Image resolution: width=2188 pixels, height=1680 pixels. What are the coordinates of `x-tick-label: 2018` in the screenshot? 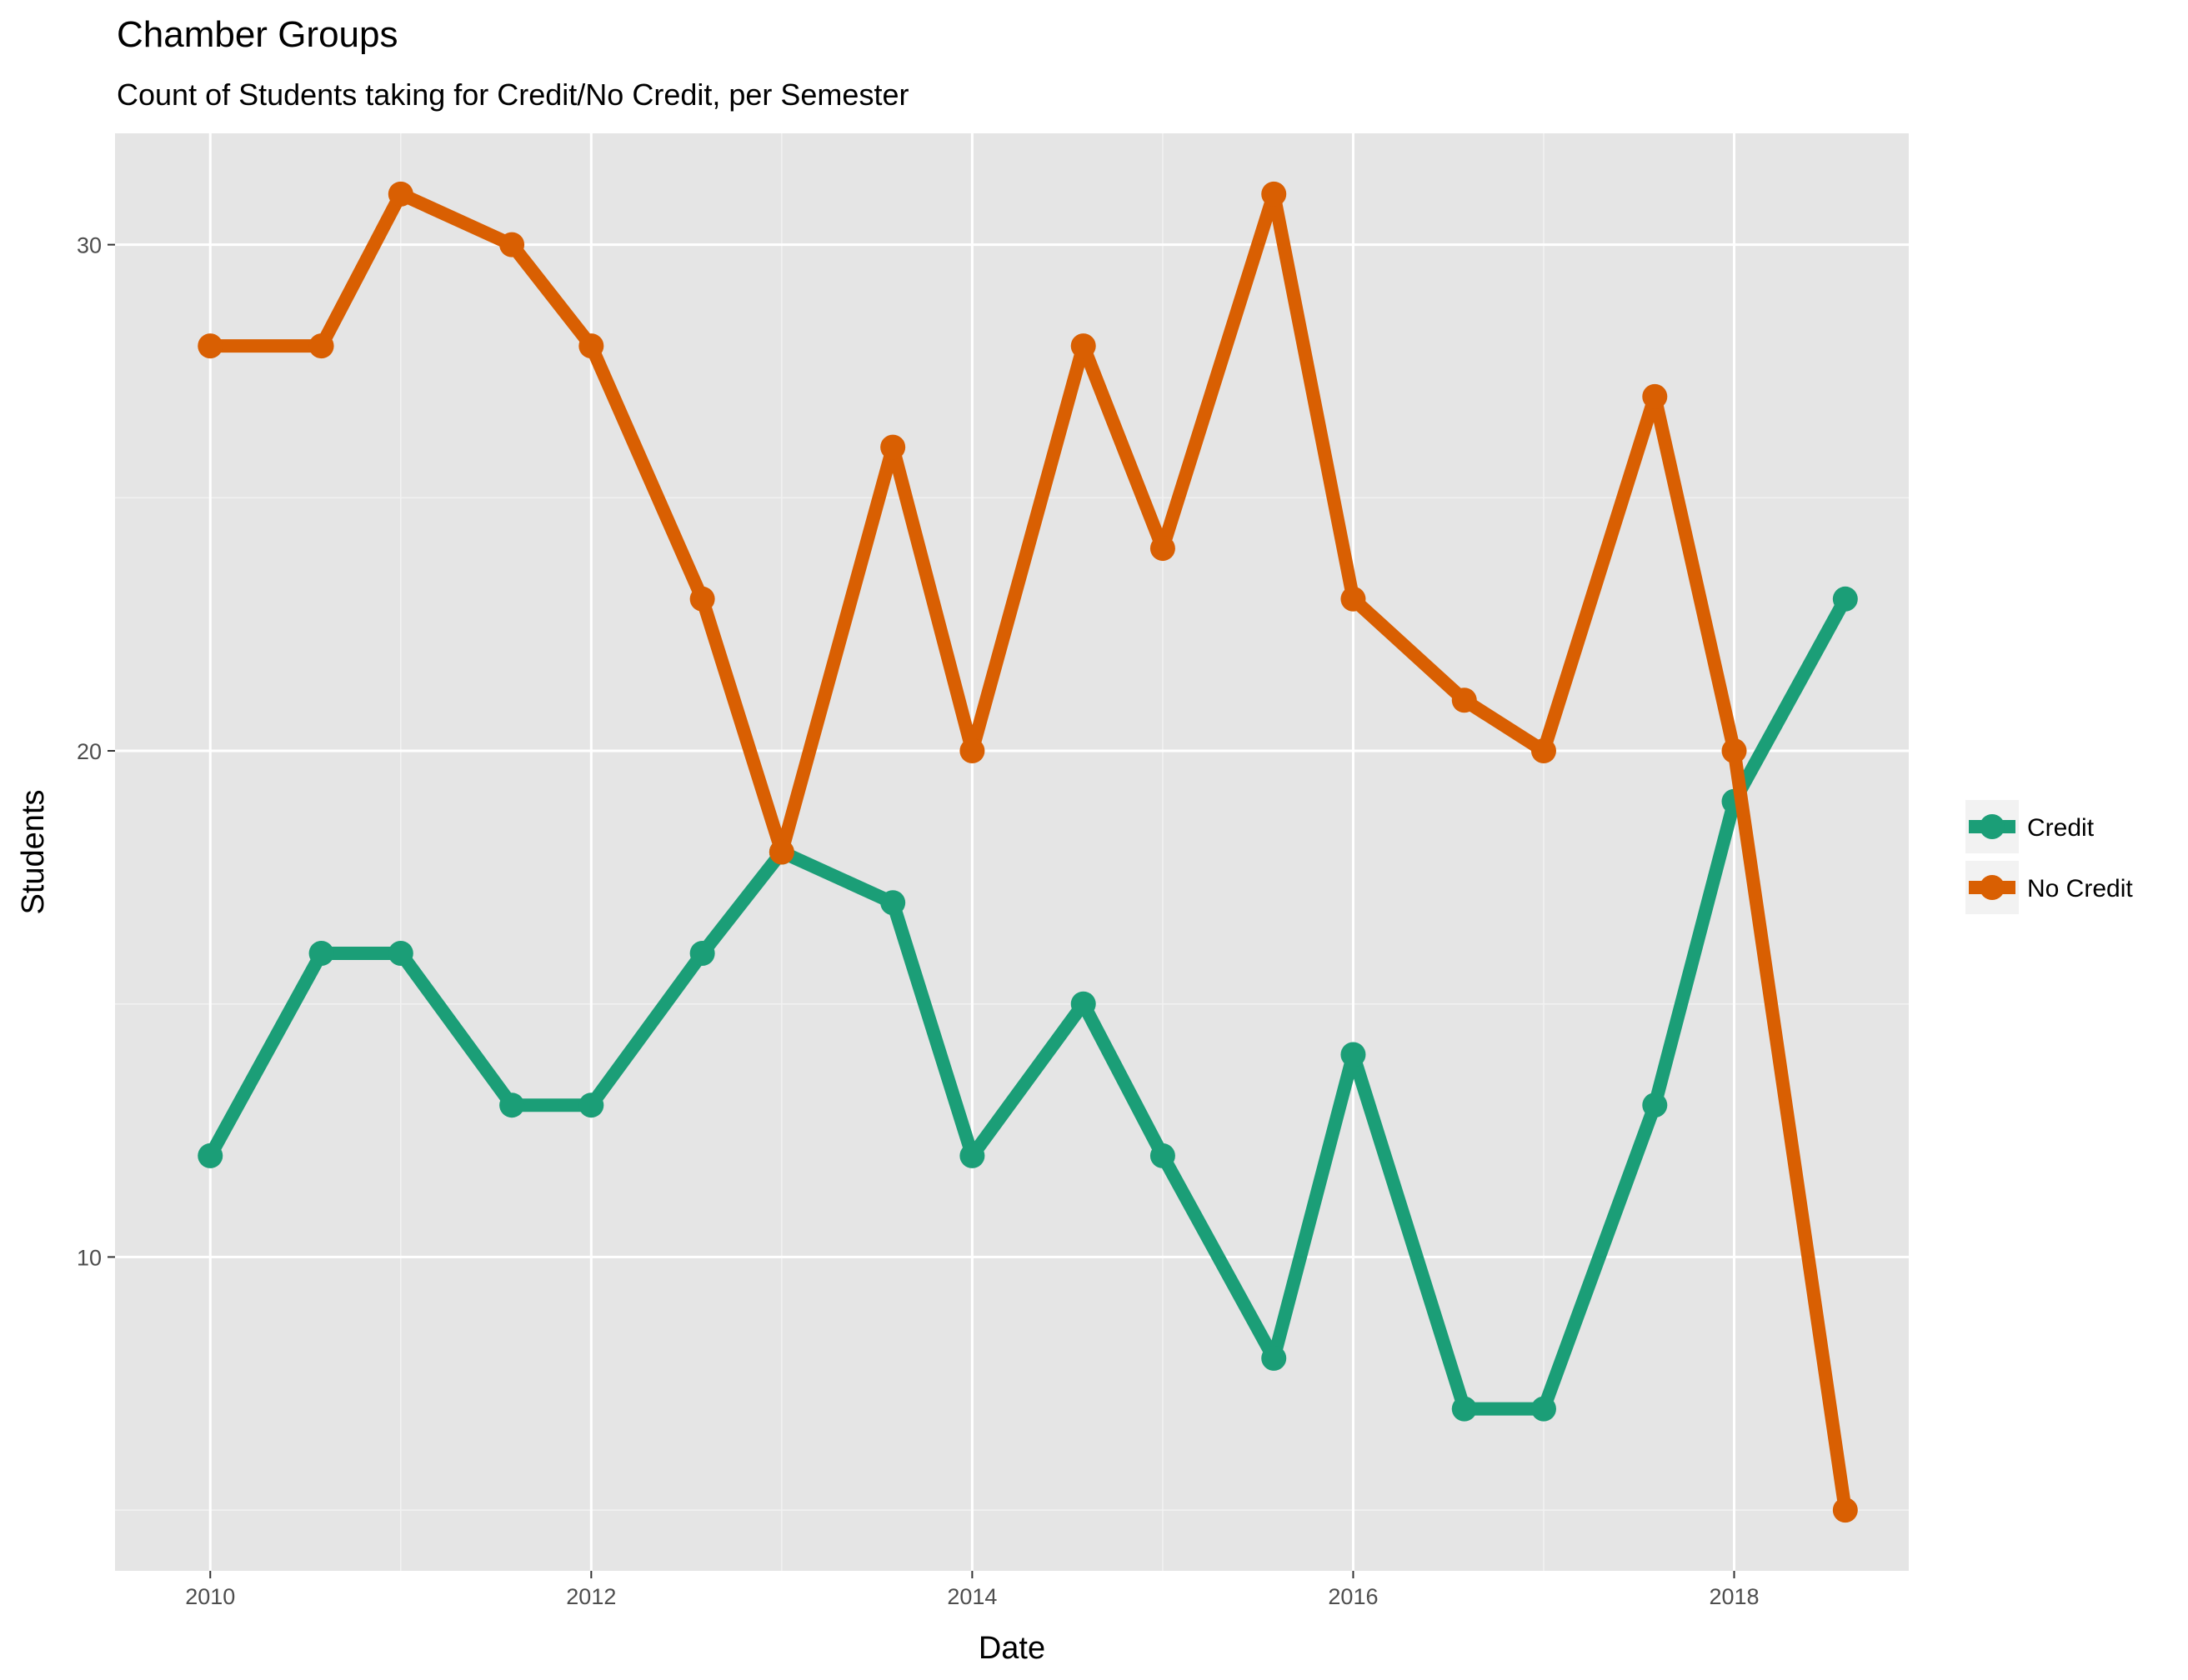 It's located at (1734, 1596).